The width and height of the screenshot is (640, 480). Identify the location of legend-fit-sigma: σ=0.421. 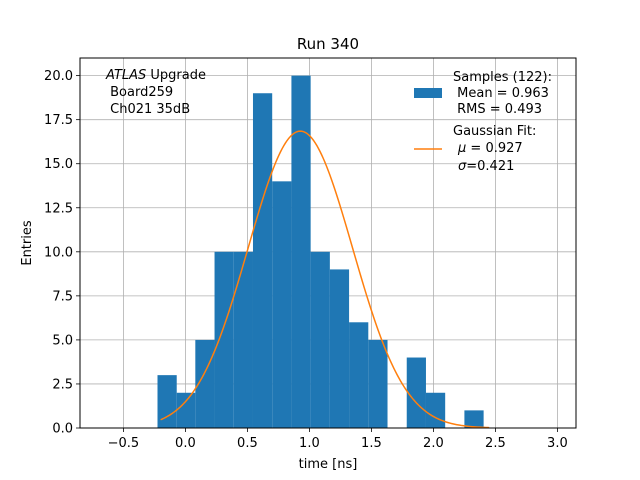
(486, 166).